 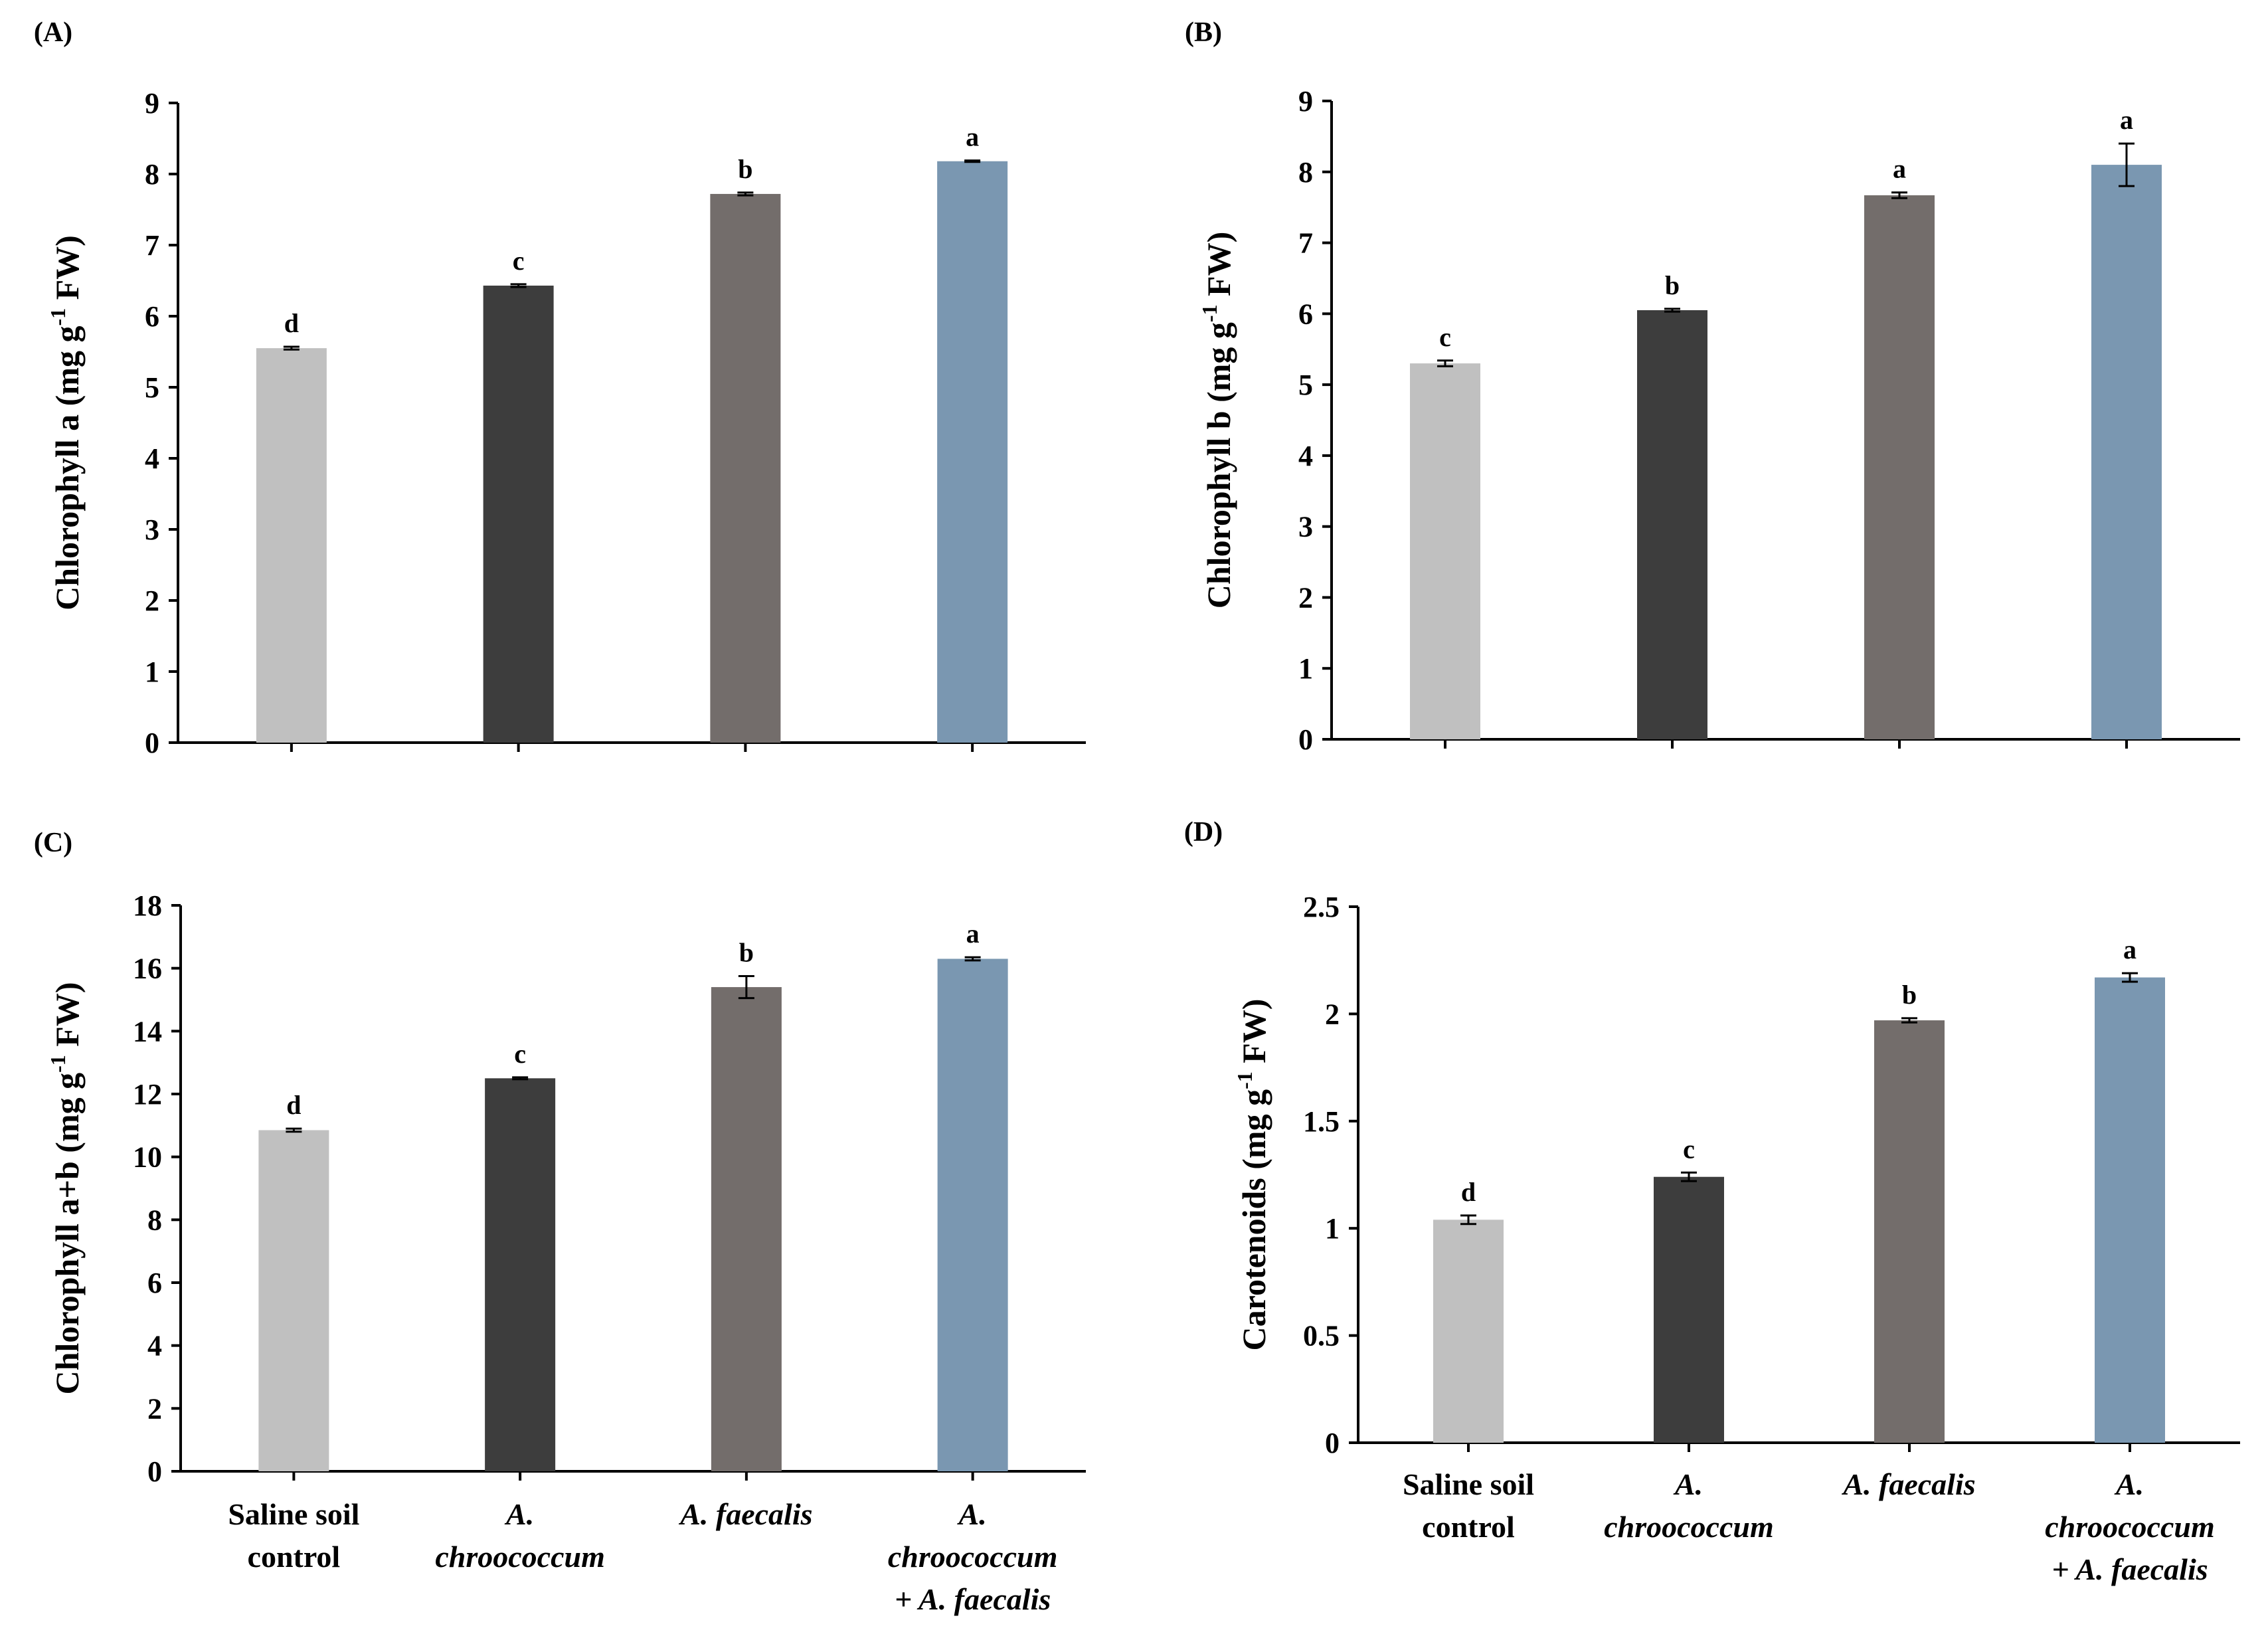 I want to click on y-tick-label: 1.5, so click(x=1321, y=1121).